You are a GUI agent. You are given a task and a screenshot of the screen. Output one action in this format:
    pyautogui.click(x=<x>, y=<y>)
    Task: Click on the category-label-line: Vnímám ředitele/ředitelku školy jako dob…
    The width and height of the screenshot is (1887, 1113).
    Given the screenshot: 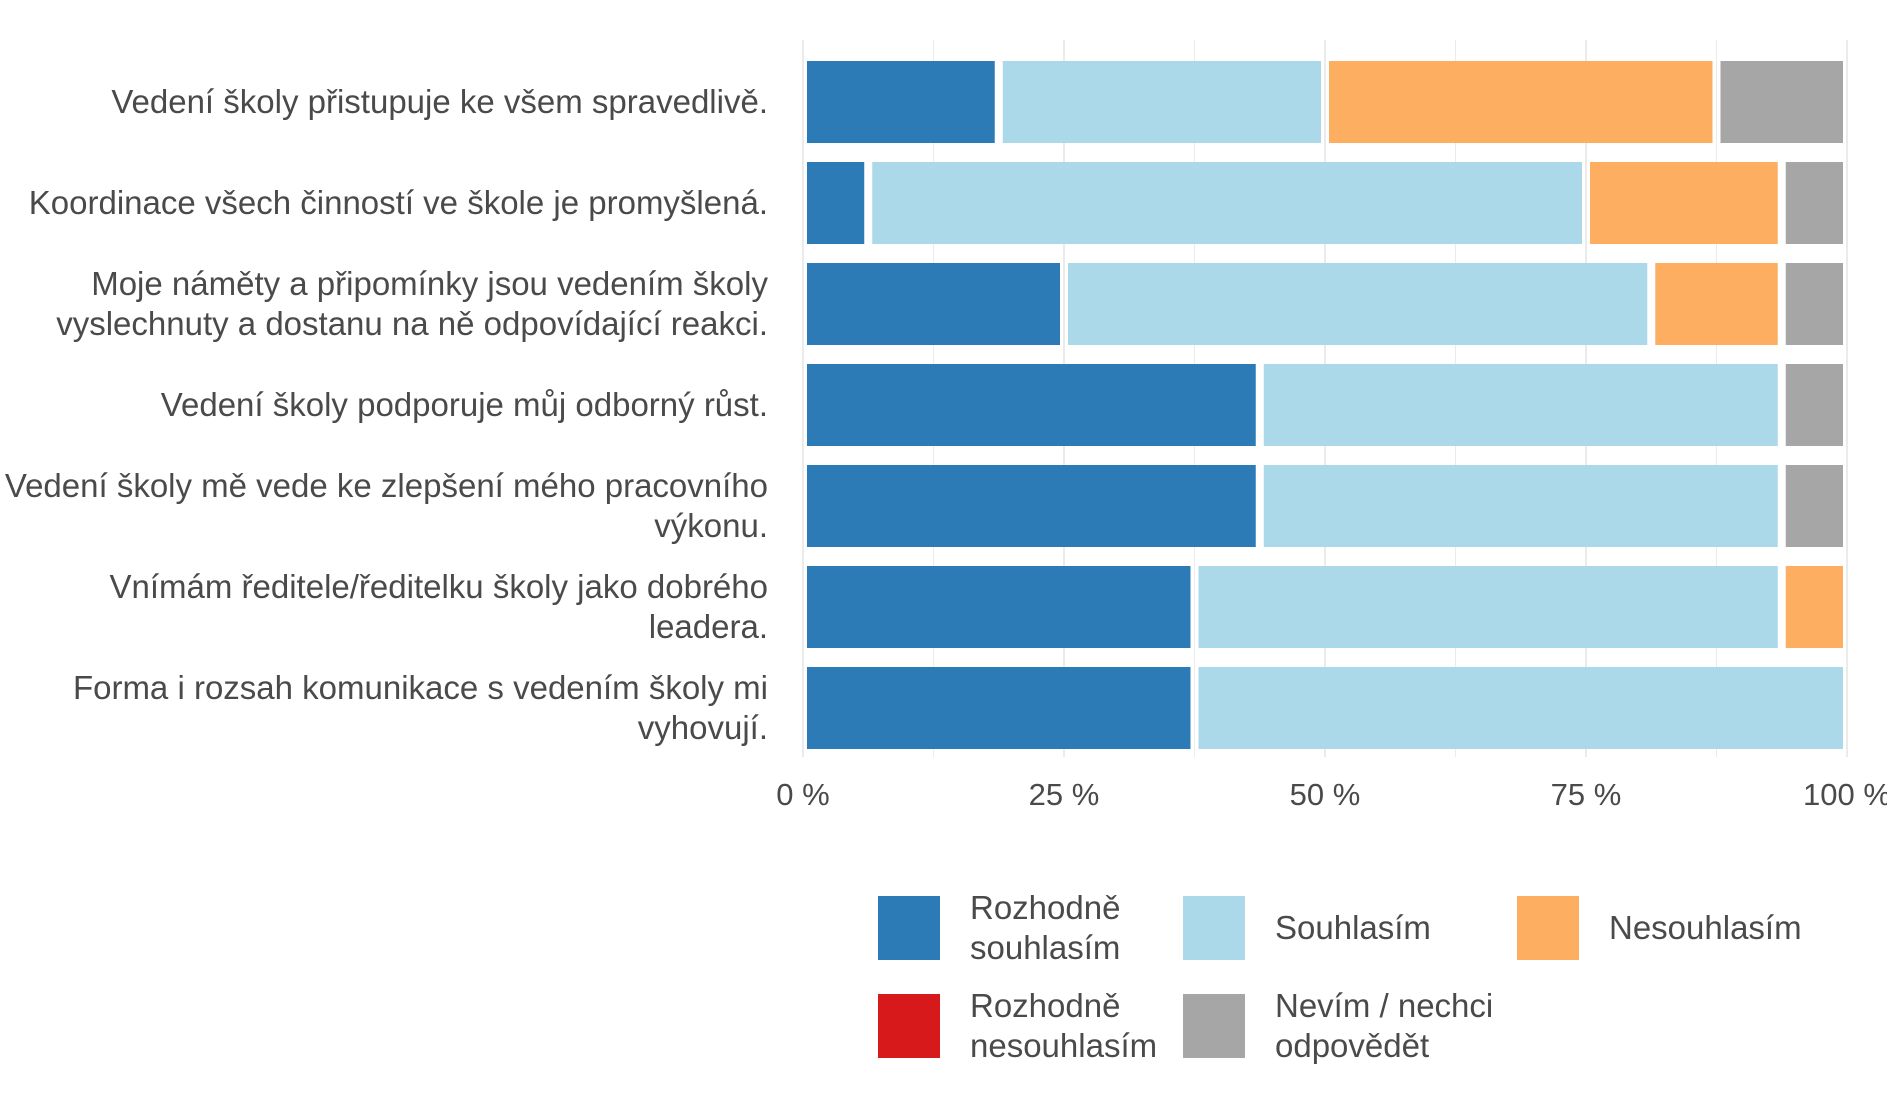 What is the action you would take?
    pyautogui.click(x=438, y=586)
    